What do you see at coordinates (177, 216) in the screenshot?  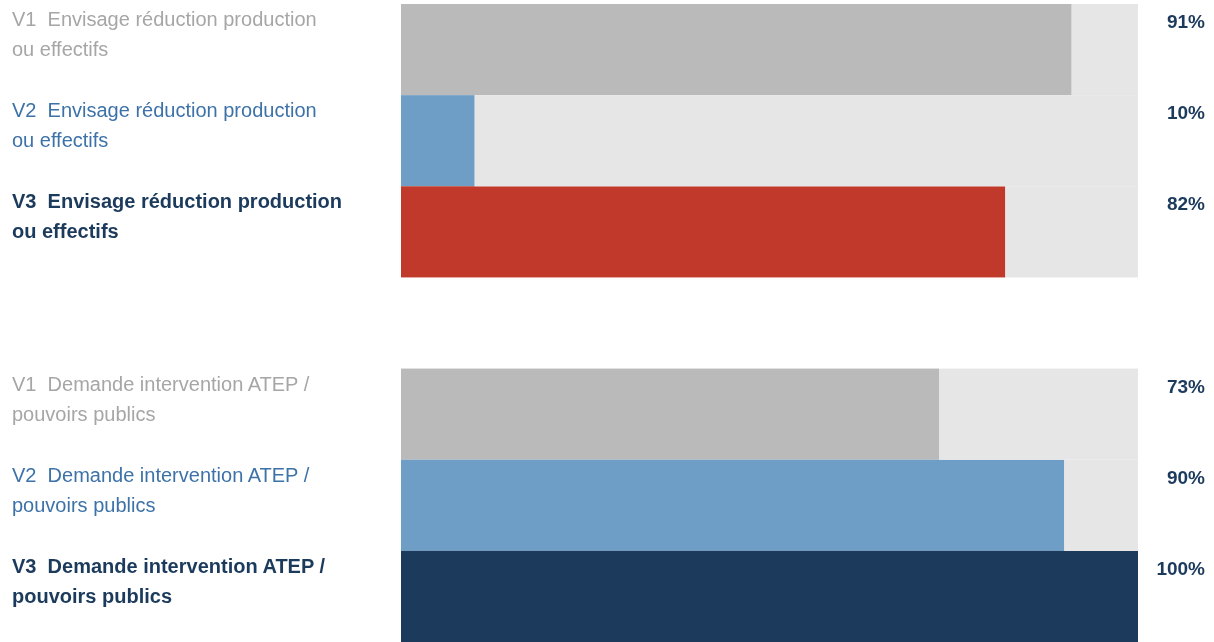 I see `y-tick-label: V3 Envisage réduction production ou effectifs` at bounding box center [177, 216].